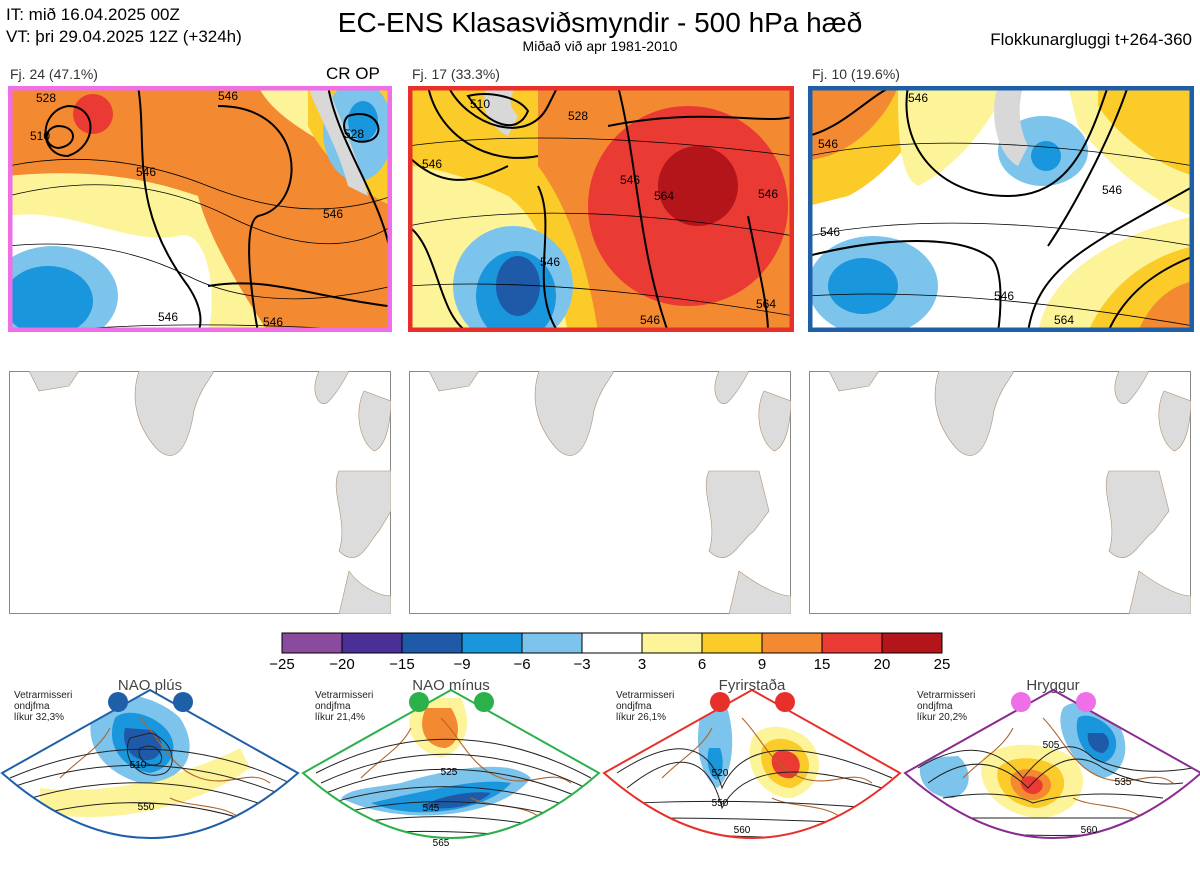 The image size is (1200, 871). What do you see at coordinates (39, 717) in the screenshot?
I see `regime-info-line: líkur 32,3%` at bounding box center [39, 717].